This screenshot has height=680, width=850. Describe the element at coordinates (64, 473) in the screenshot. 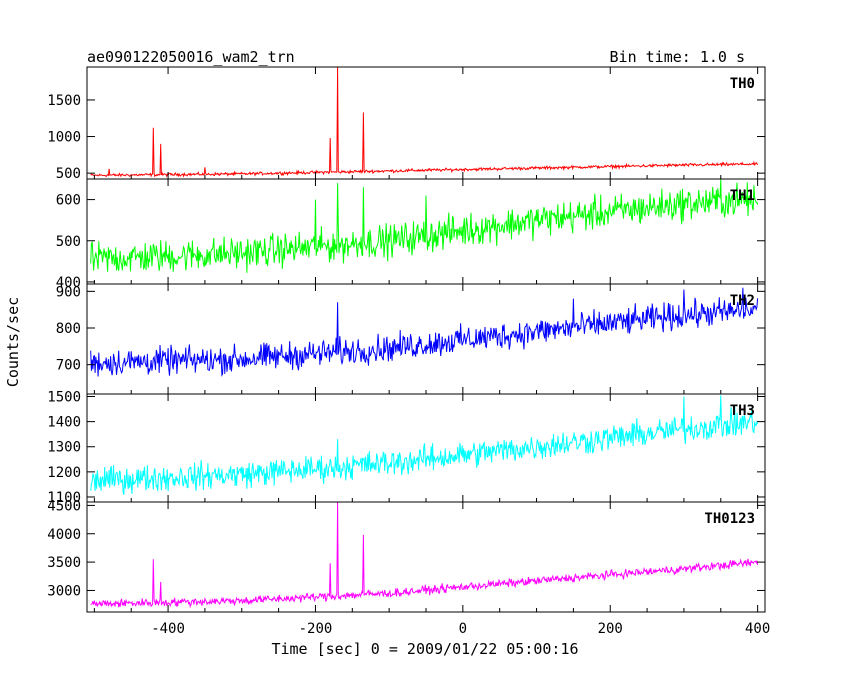

I see `y-tick-label: 1200` at that location.